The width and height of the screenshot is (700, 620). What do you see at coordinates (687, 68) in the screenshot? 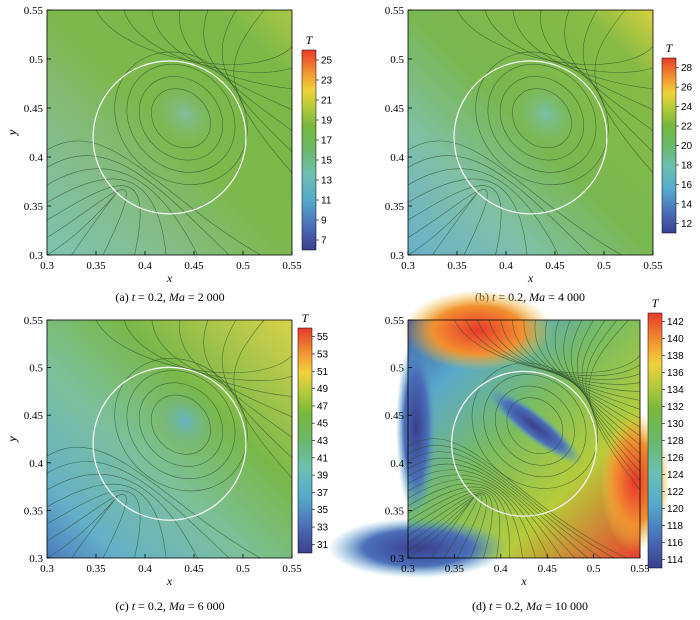
I see `colorbar-tick-label: 28` at bounding box center [687, 68].